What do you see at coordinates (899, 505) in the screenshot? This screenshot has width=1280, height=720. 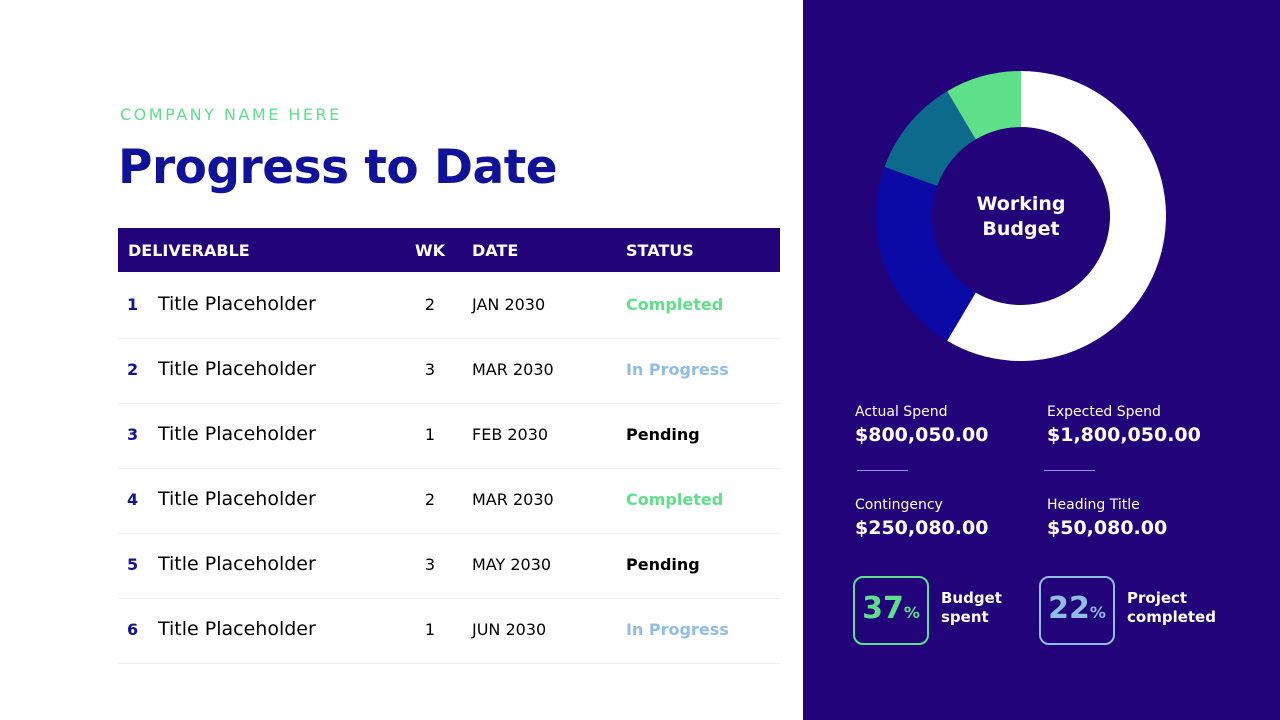 I see `stat-label: Contingency` at bounding box center [899, 505].